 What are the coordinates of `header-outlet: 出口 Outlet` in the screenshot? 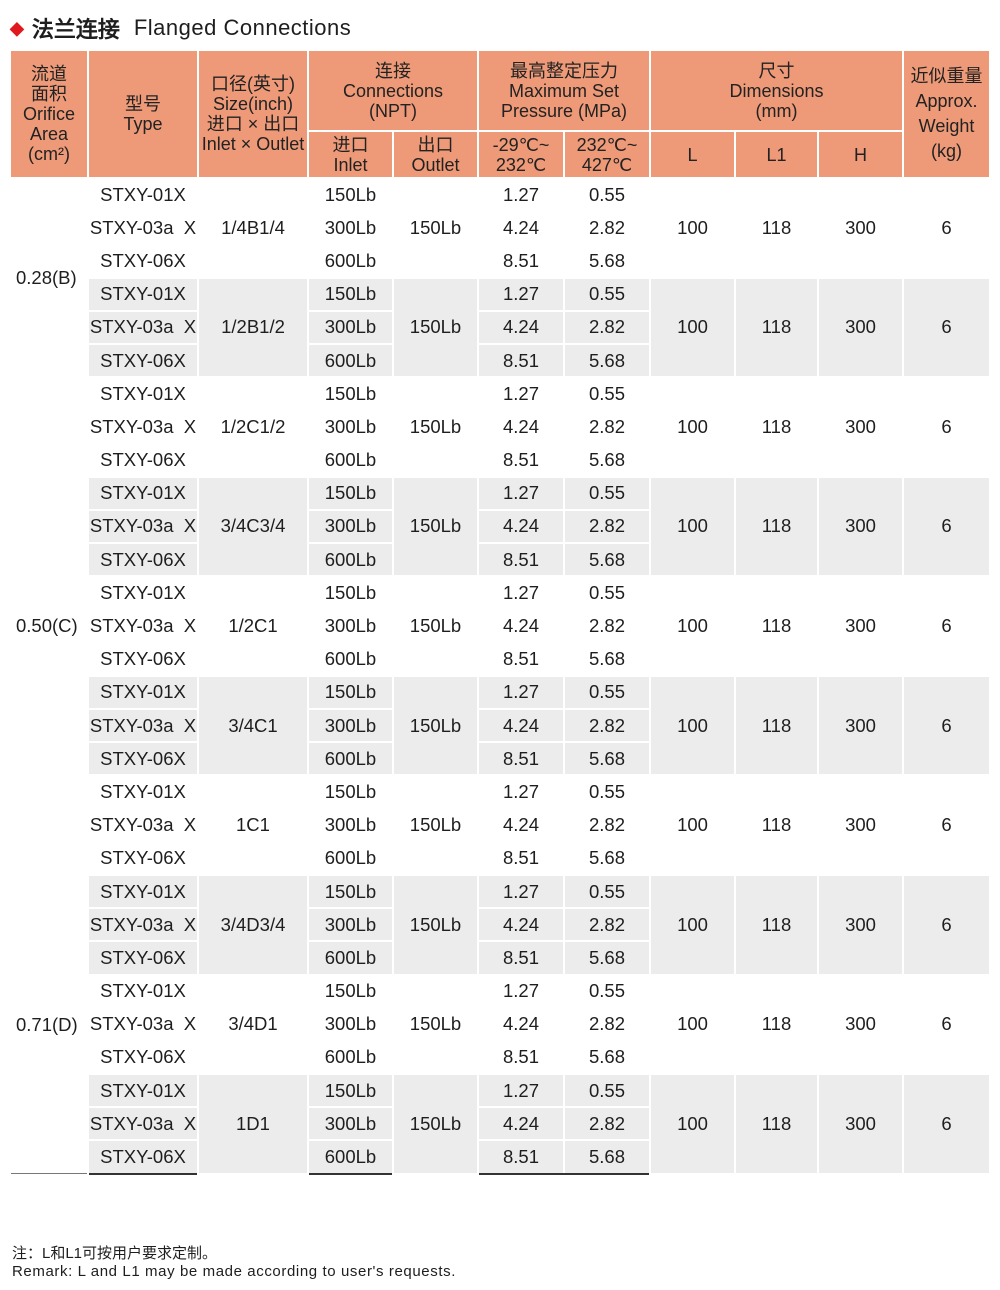 It's located at (435, 154).